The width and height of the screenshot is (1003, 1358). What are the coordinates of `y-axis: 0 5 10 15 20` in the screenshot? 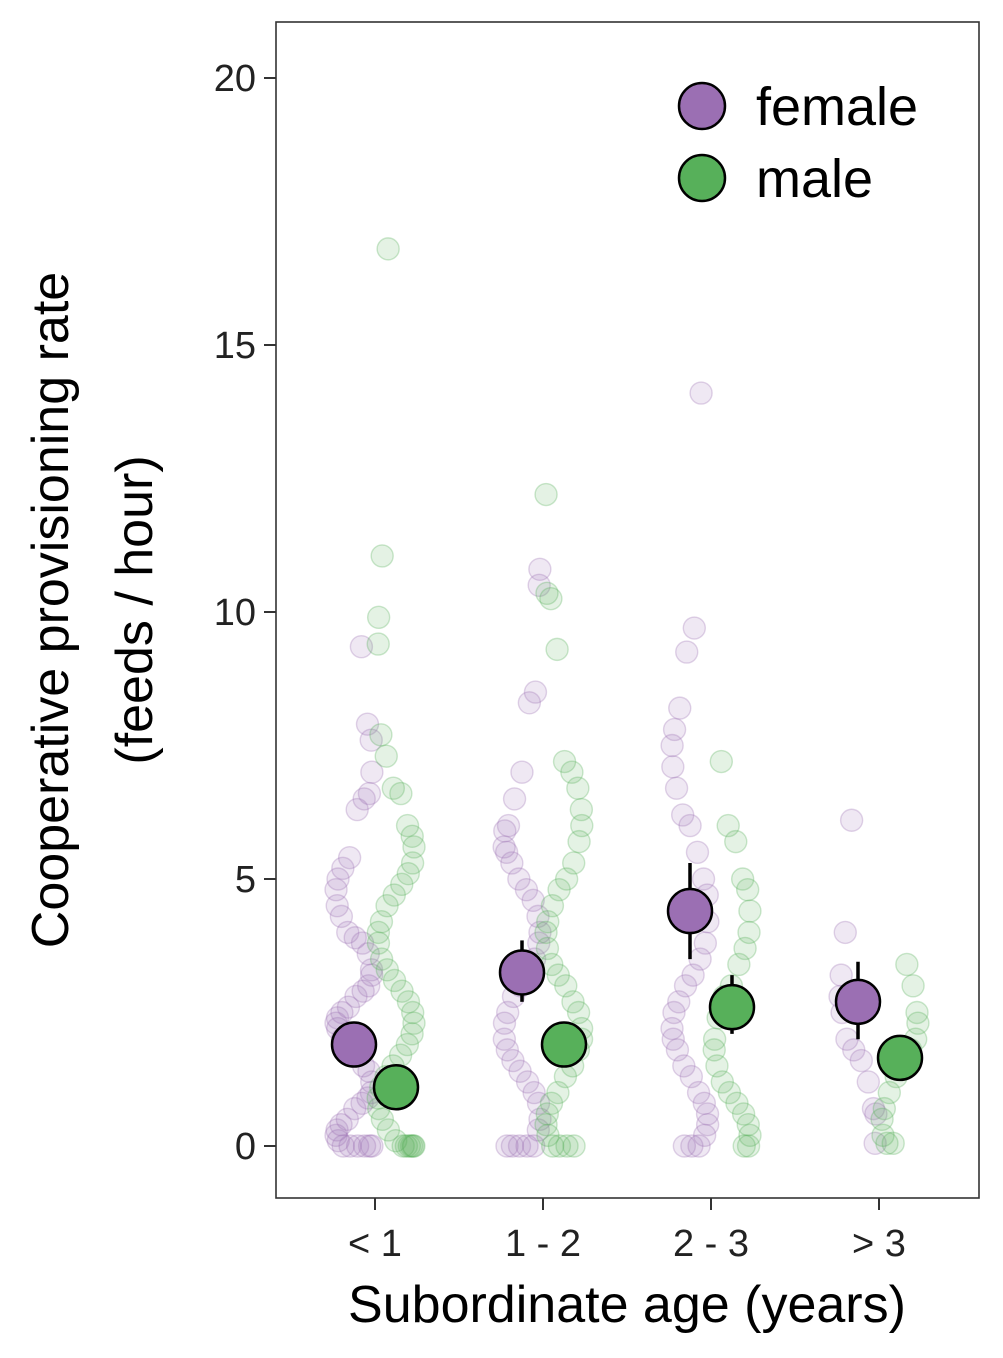 It's located at (245, 613).